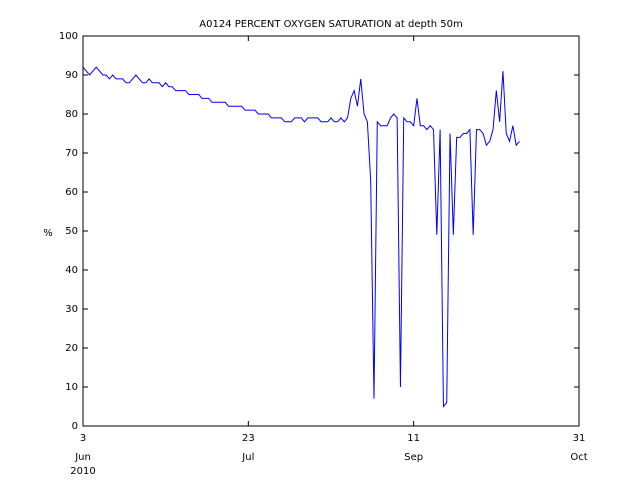  What do you see at coordinates (71, 192) in the screenshot?
I see `y-tick-label: 60` at bounding box center [71, 192].